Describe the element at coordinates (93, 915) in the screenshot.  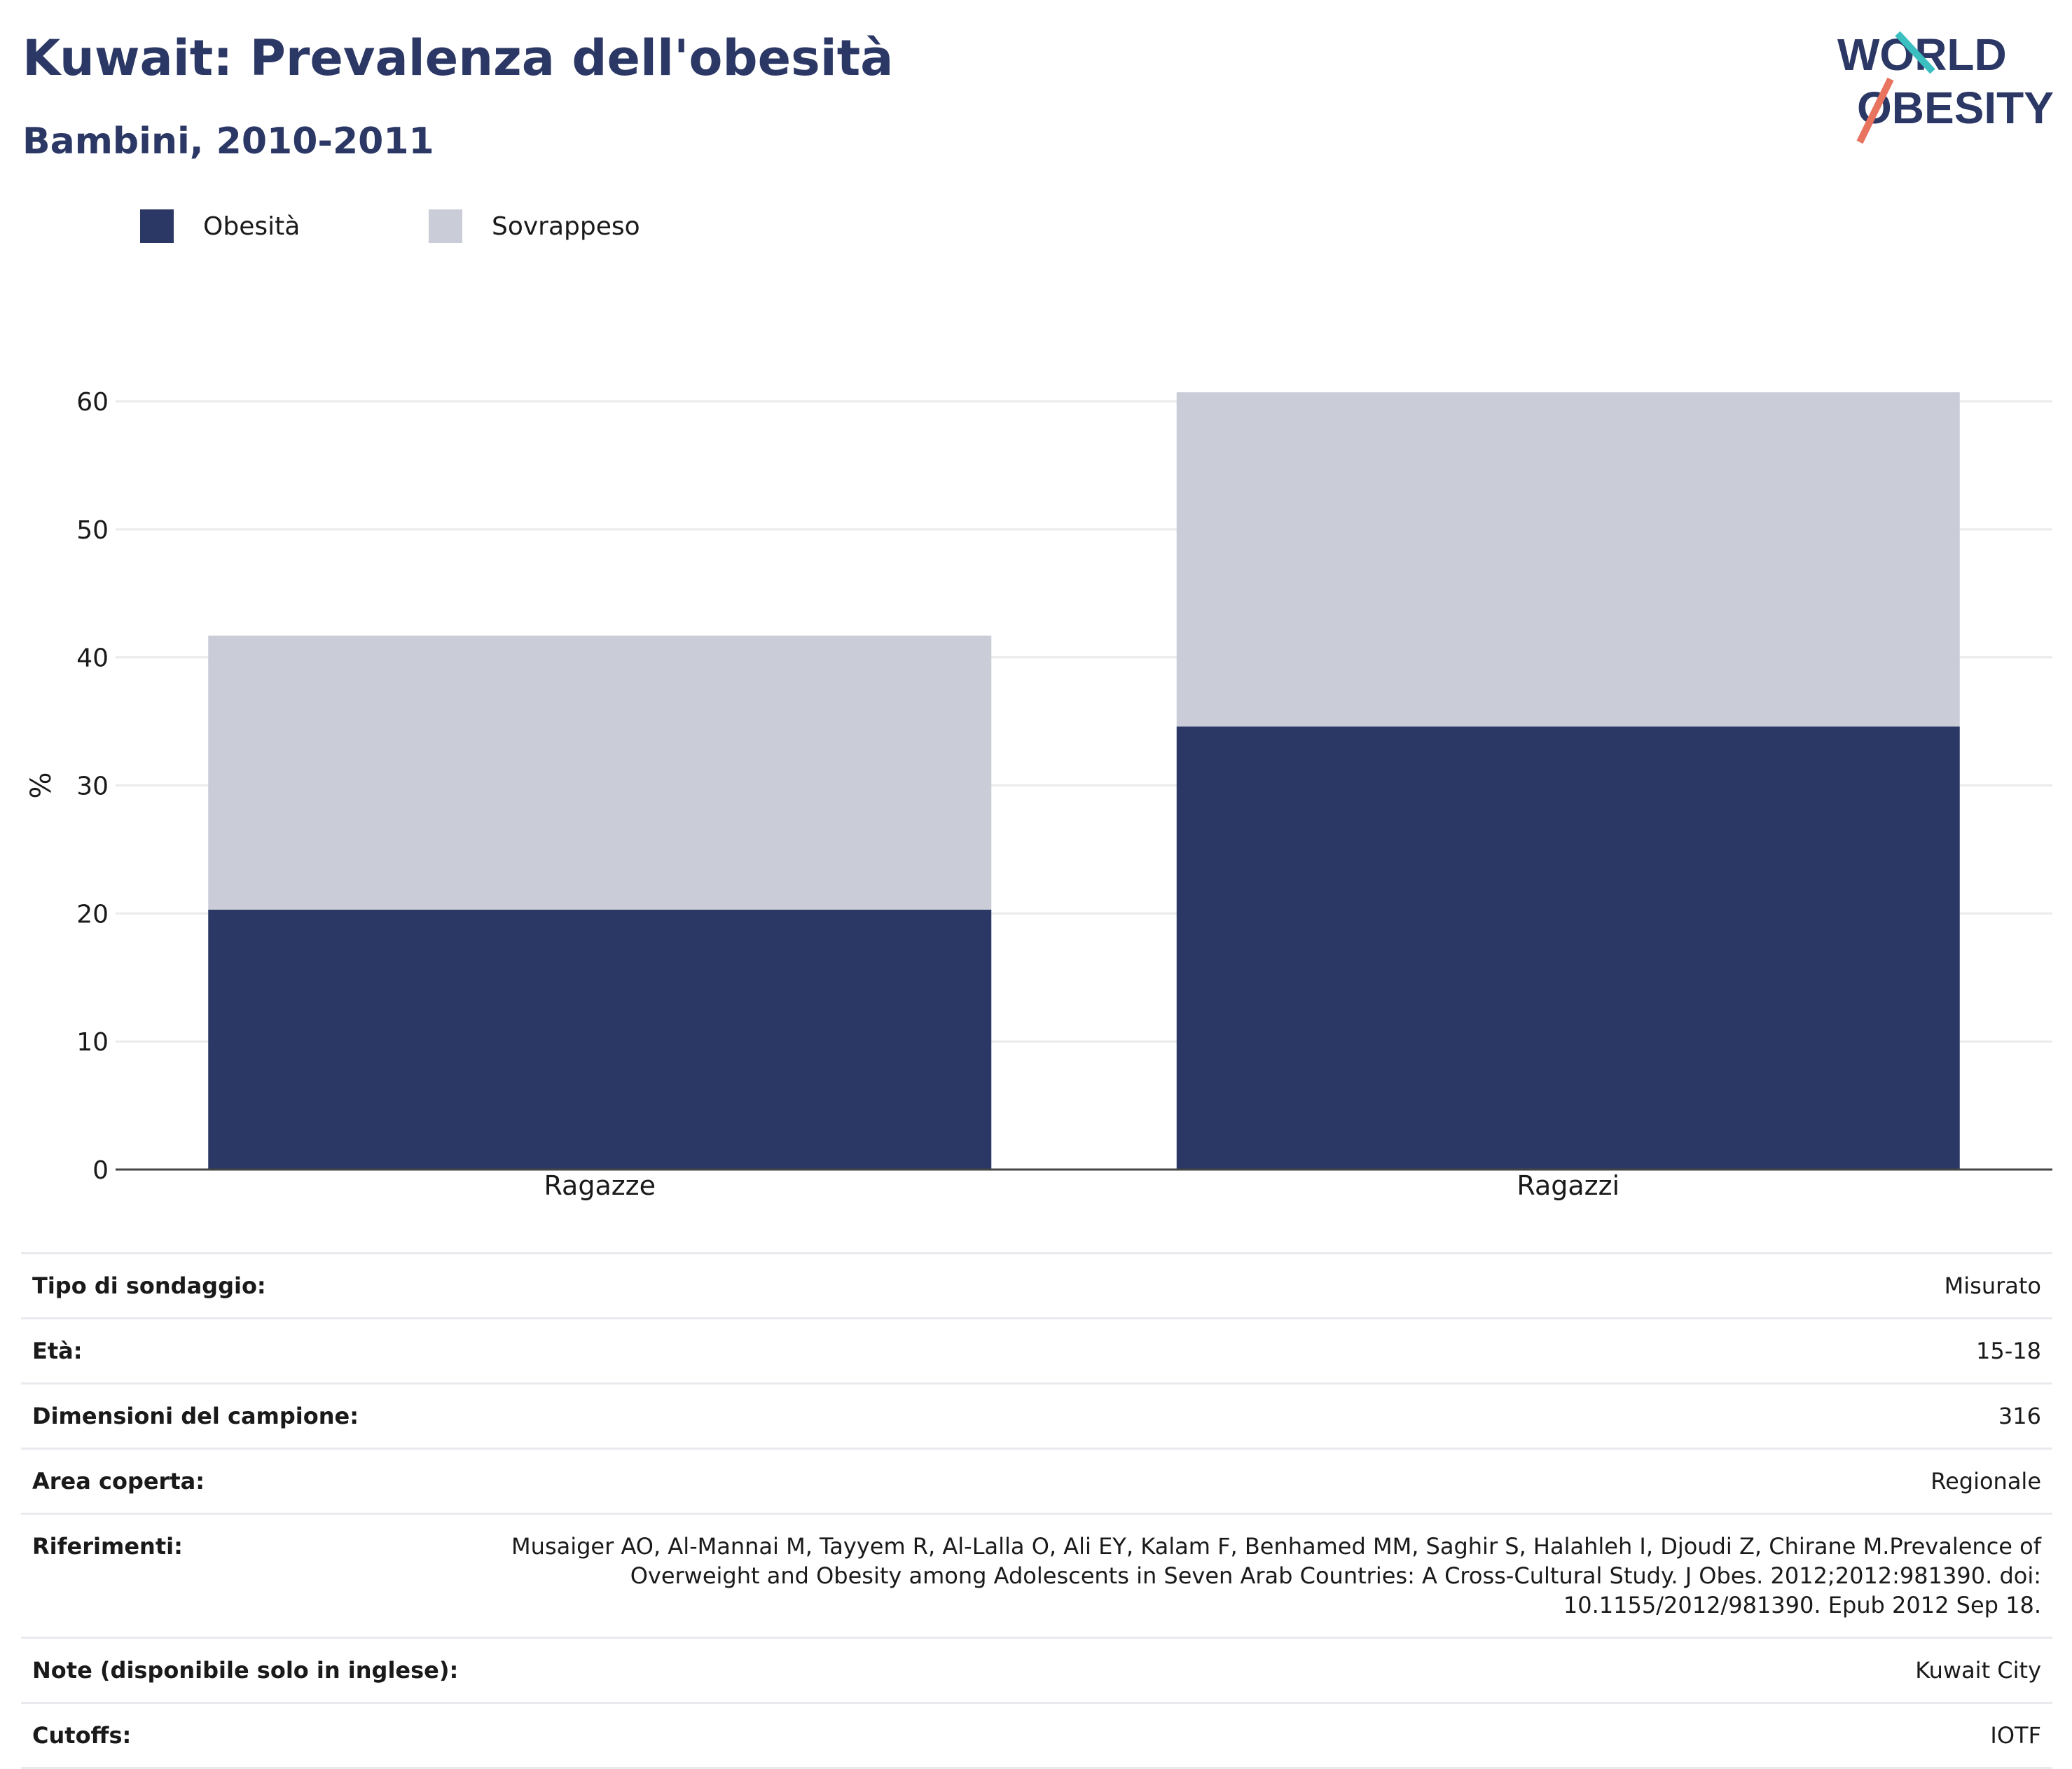
I see `y-tick-label: 20` at that location.